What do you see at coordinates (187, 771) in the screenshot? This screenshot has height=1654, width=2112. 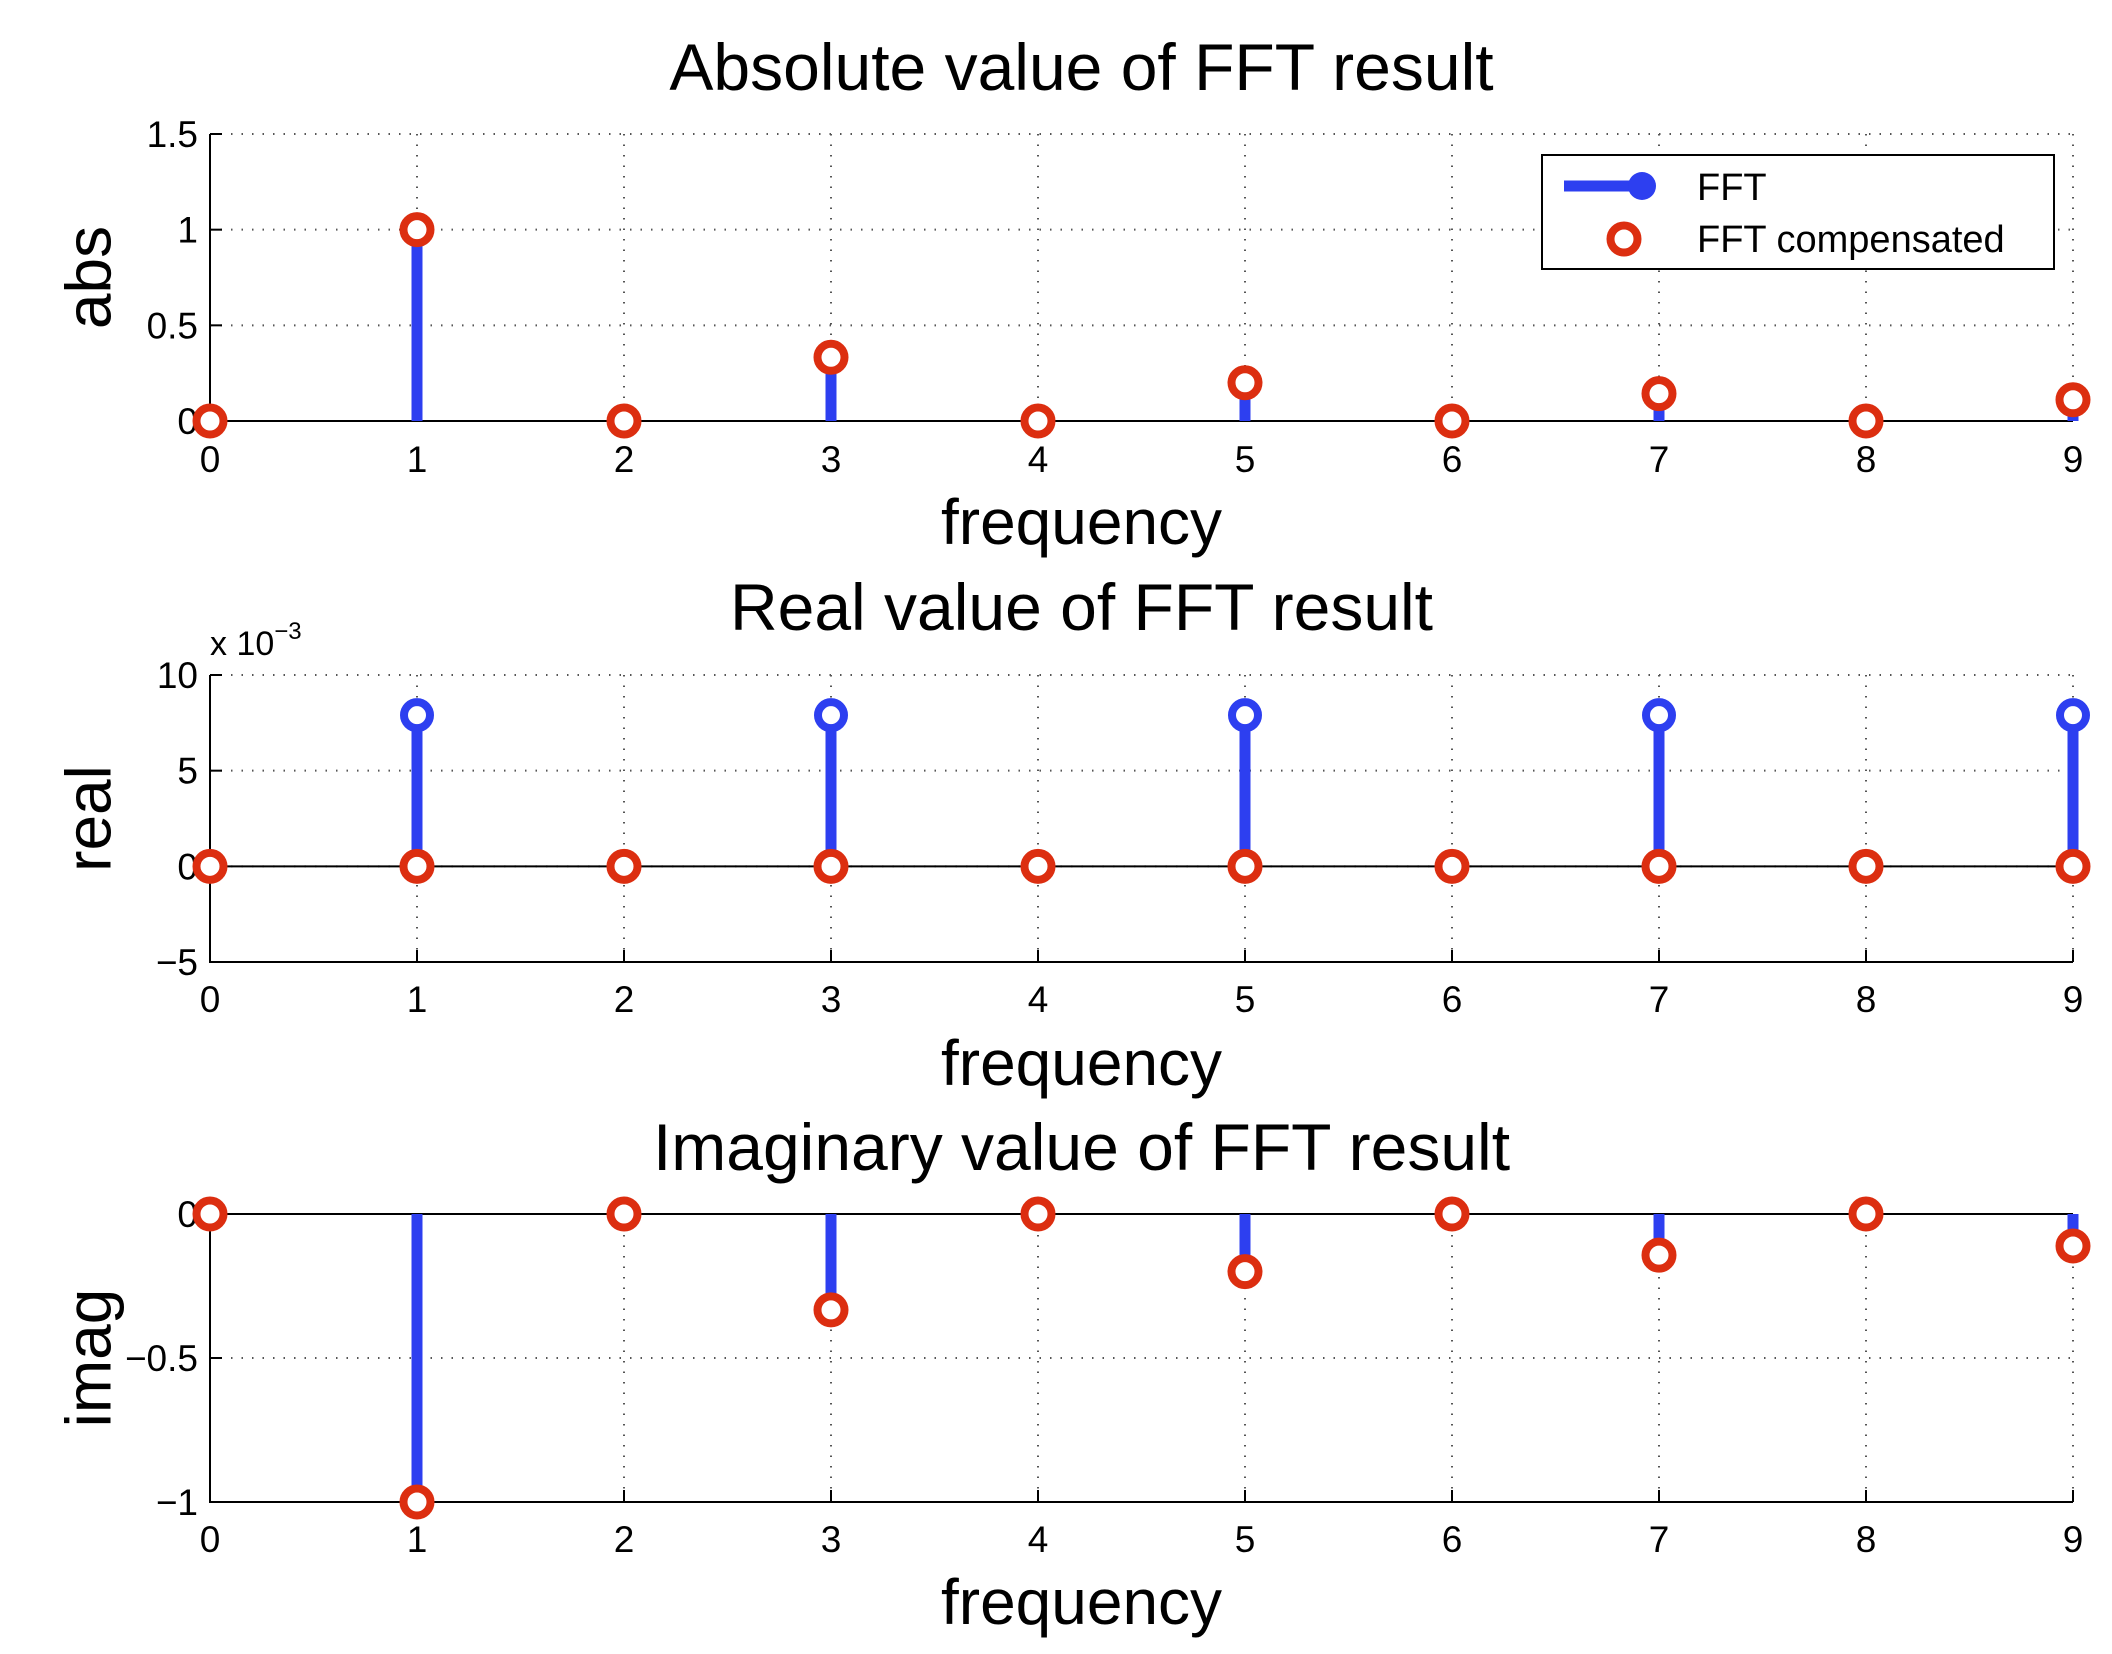 I see `y-tick-label: 5` at bounding box center [187, 771].